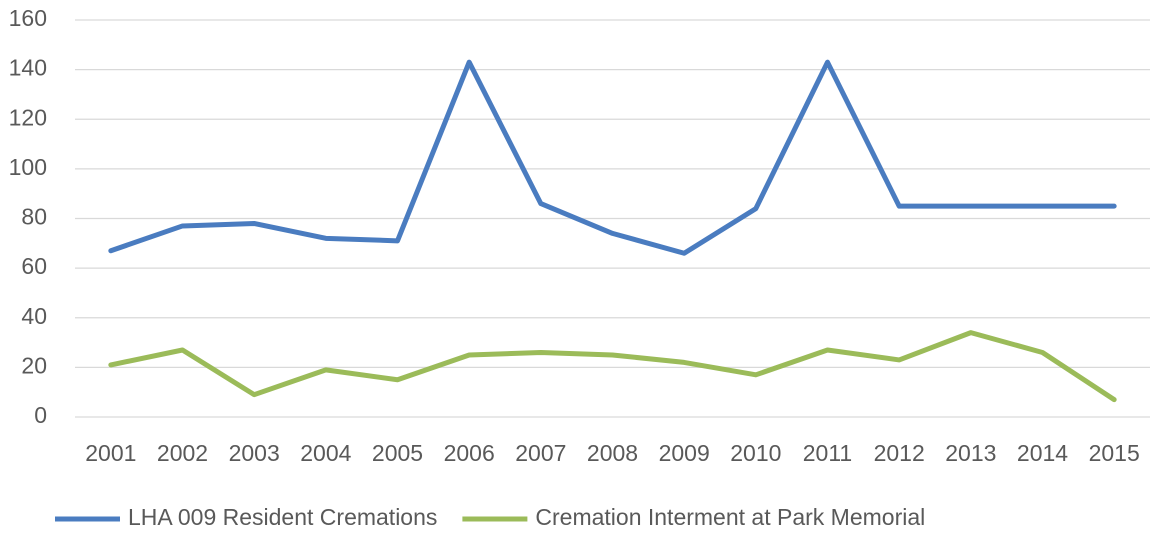 The height and width of the screenshot is (534, 1173). Describe the element at coordinates (282, 517) in the screenshot. I see `legend-label: LHA 009 Resident Cremations` at that location.